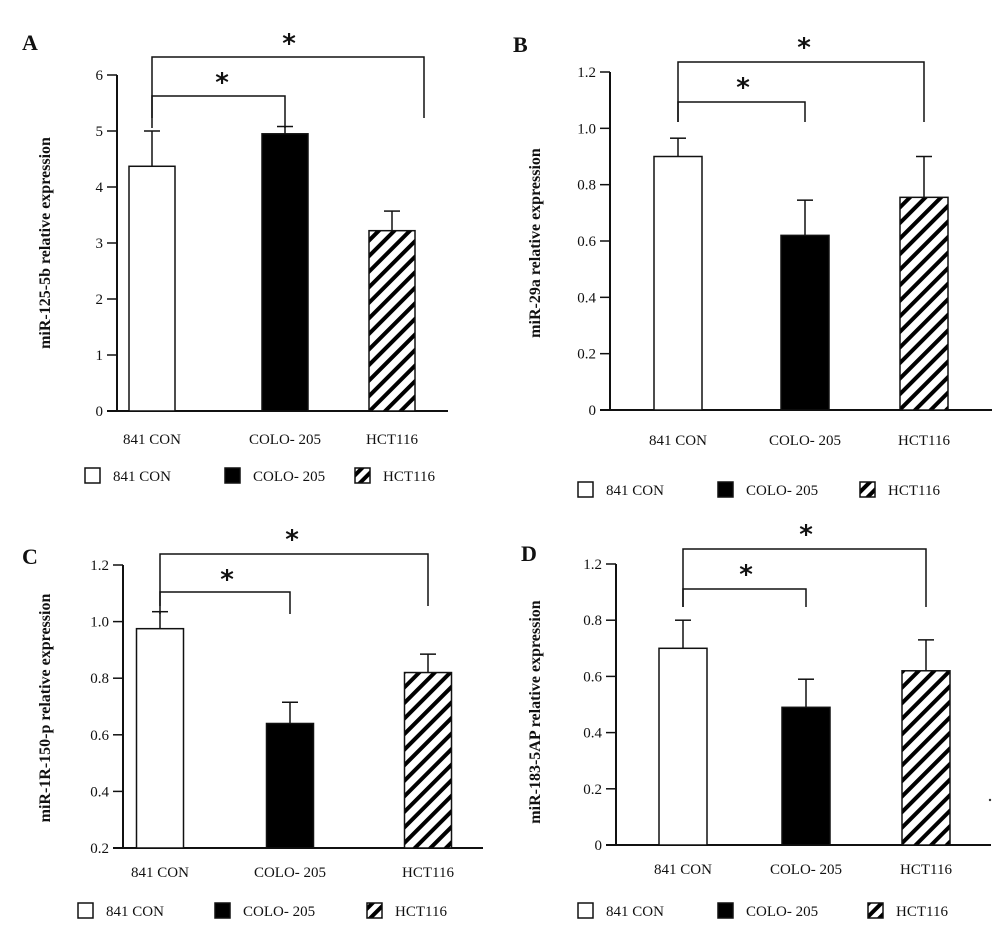 This screenshot has height=943, width=1000. What do you see at coordinates (30, 556) in the screenshot?
I see `panel-label: C` at bounding box center [30, 556].